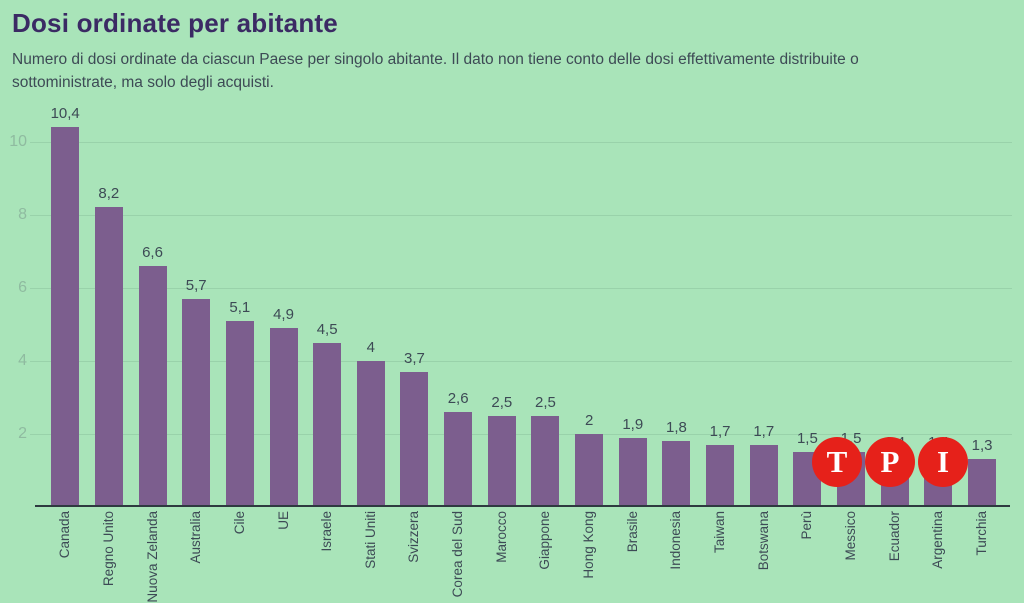 This screenshot has height=603, width=1024. I want to click on country-label: Perù, so click(807, 525).